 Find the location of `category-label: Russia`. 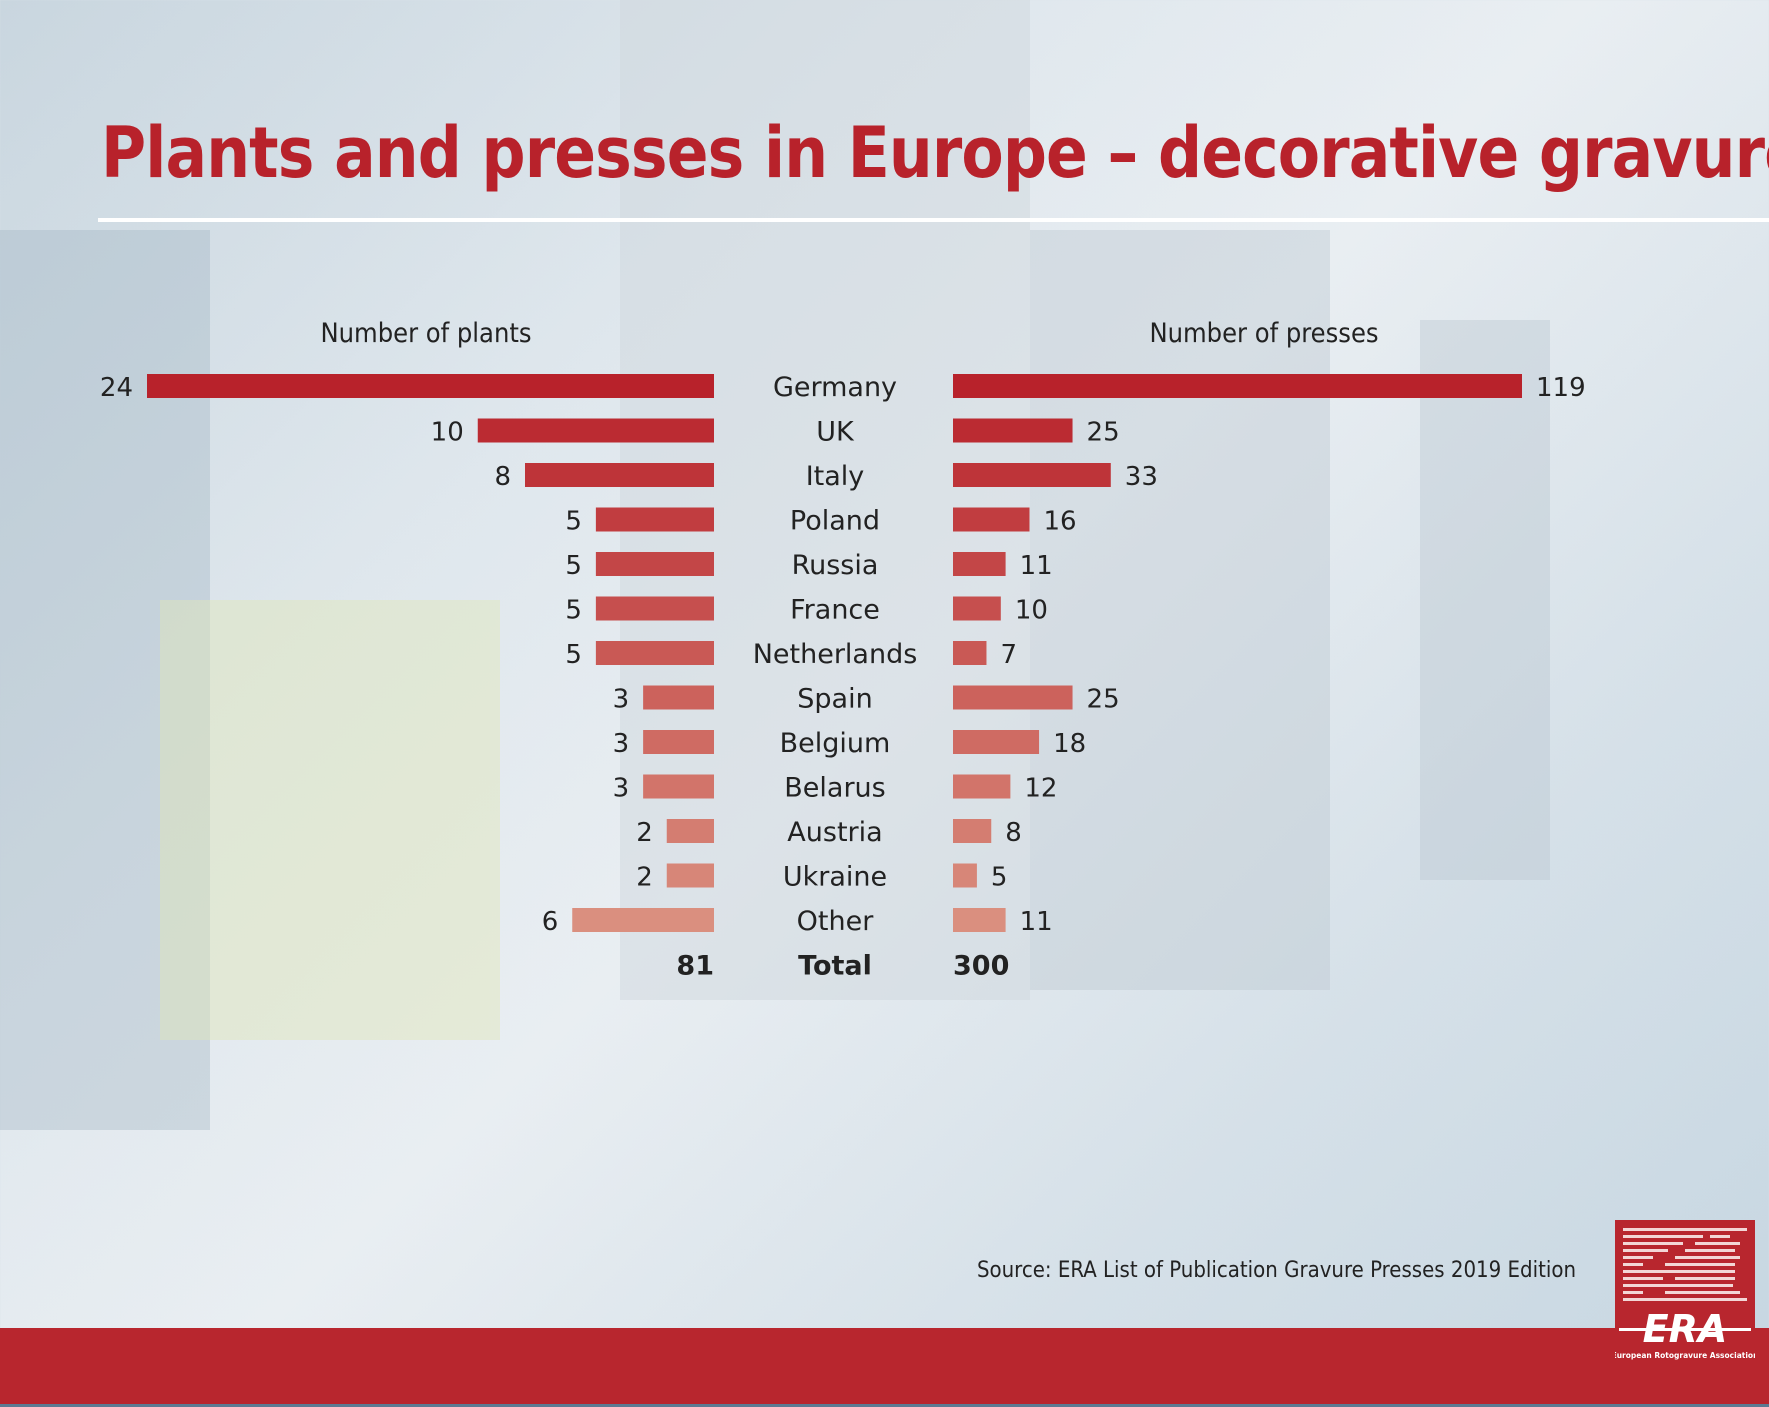

category-label: Russia is located at coordinates (835, 565).